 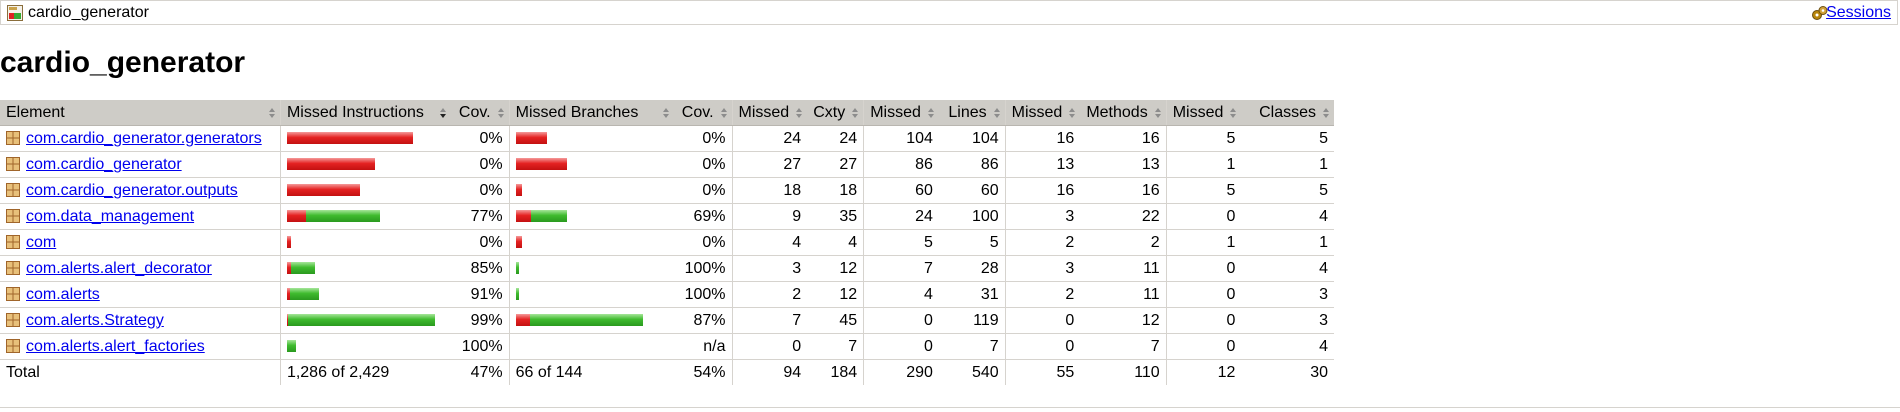 I want to click on total-cov-instructions: 47%, so click(x=486, y=372).